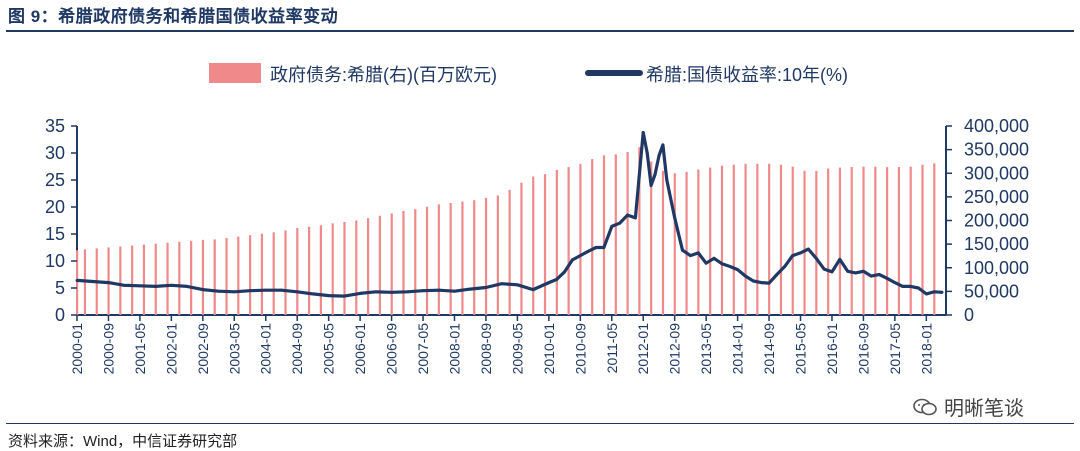 The width and height of the screenshot is (1080, 451). What do you see at coordinates (996, 150) in the screenshot?
I see `y-right-tick-label: 350,000` at bounding box center [996, 150].